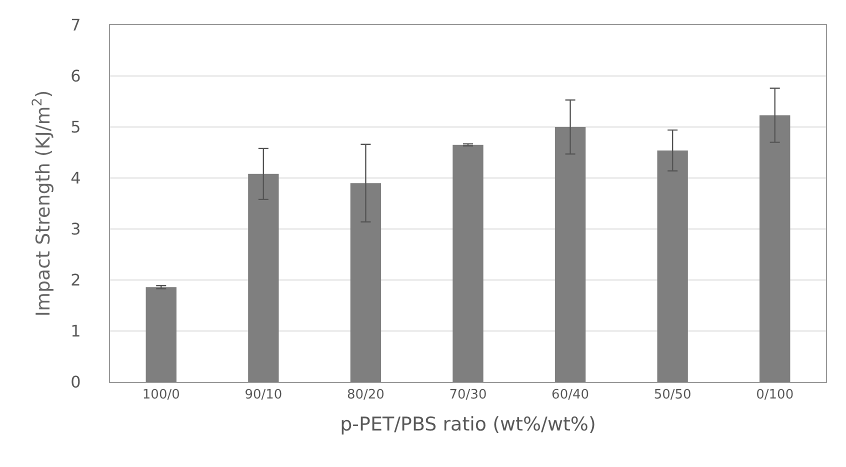  What do you see at coordinates (75, 127) in the screenshot?
I see `y-tick-label: 5` at bounding box center [75, 127].